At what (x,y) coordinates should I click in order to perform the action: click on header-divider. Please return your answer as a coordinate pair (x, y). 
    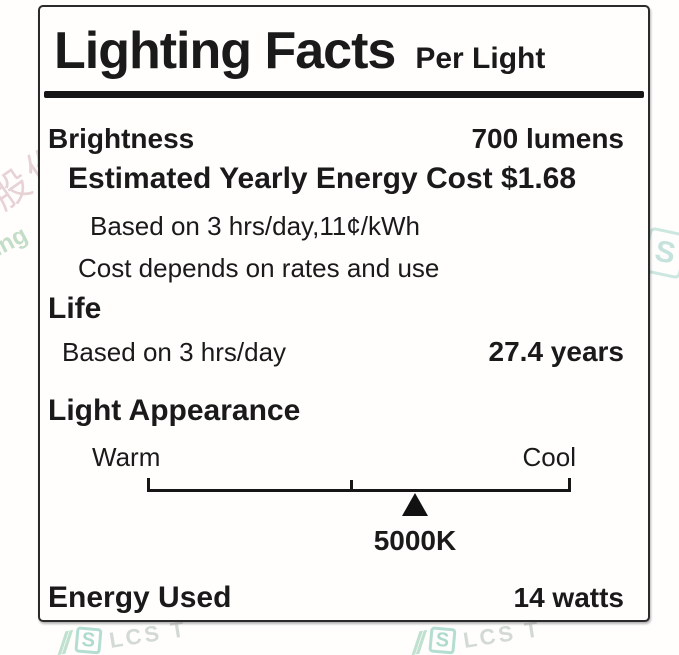
    Looking at the image, I should click on (344, 94).